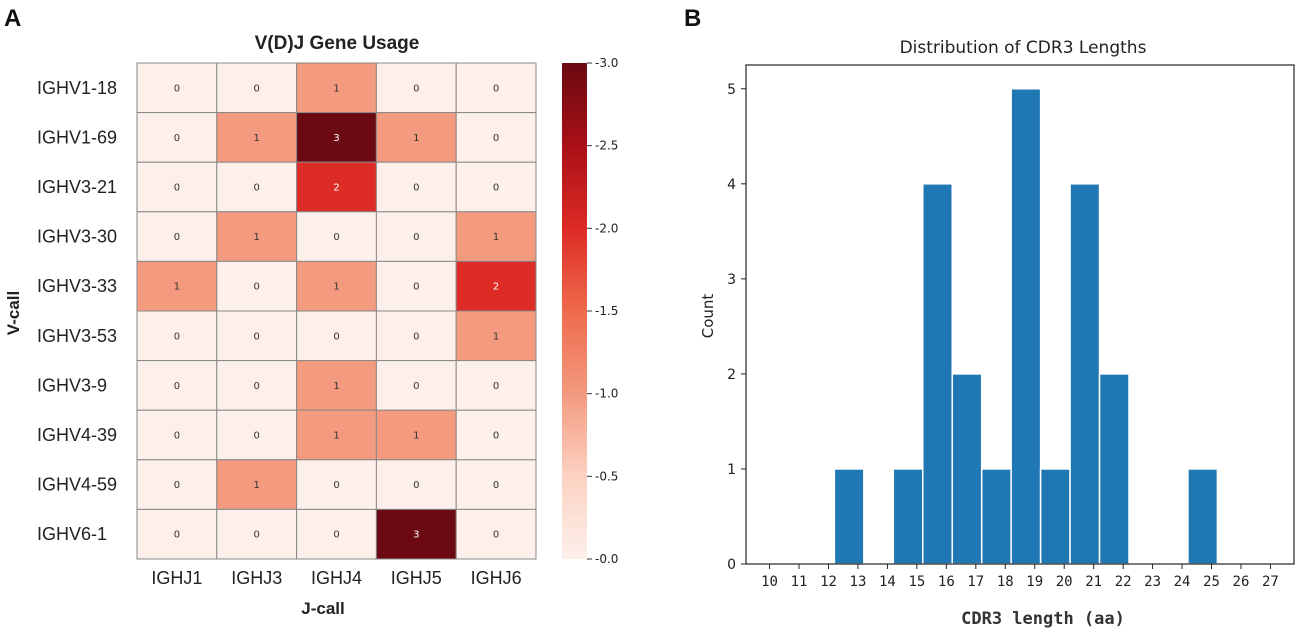 The height and width of the screenshot is (632, 1299). What do you see at coordinates (13, 313) in the screenshot?
I see `heatmap-y-axis-label: V-call` at bounding box center [13, 313].